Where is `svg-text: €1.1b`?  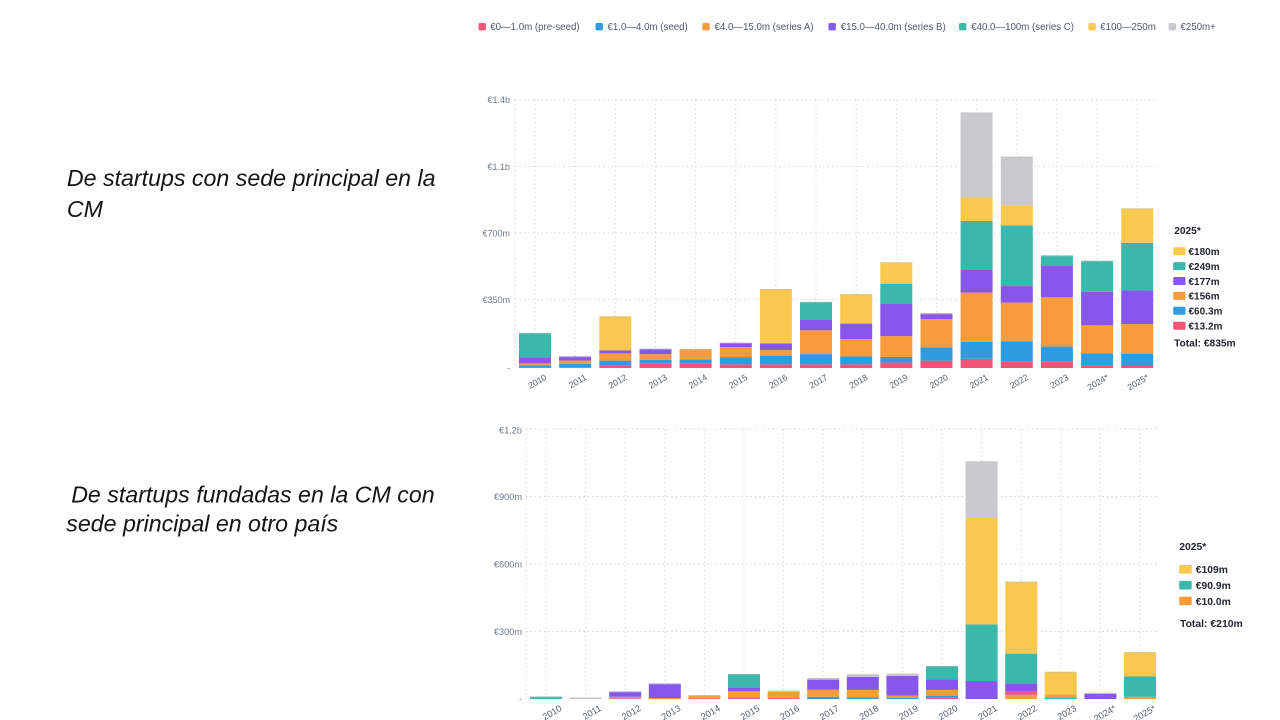 svg-text: €1.1b is located at coordinates (498, 167).